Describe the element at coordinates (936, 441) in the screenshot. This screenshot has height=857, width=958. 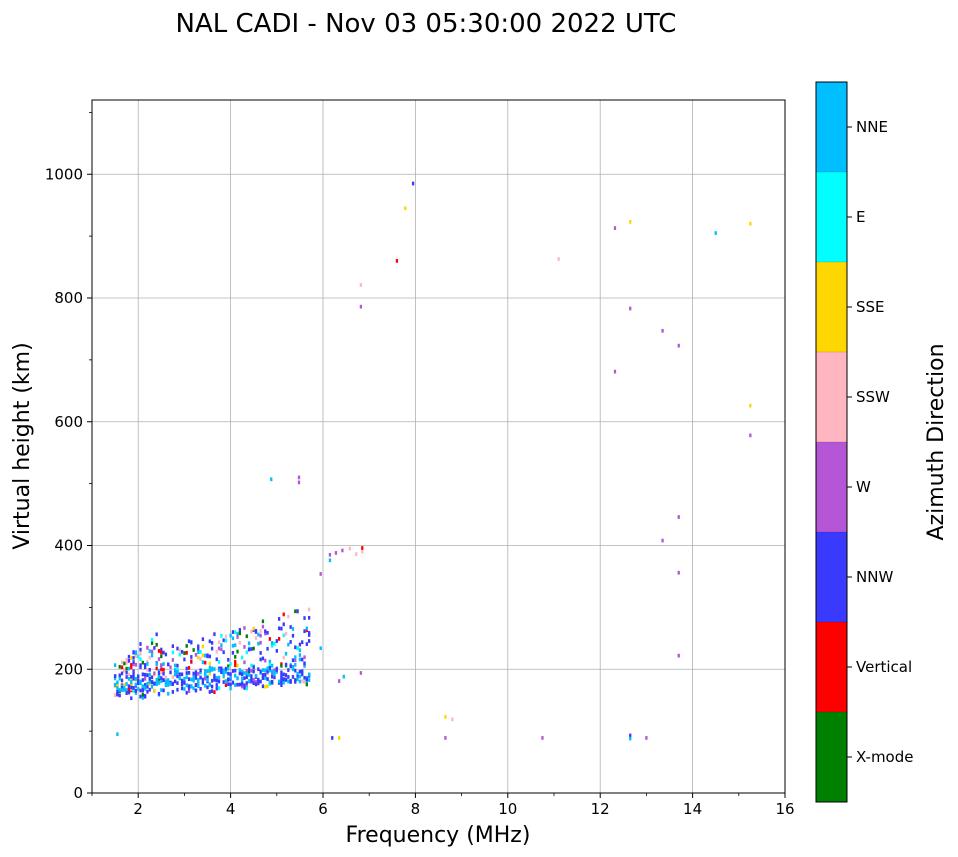
I see `colorbar-label: Azimuth Direction` at that location.